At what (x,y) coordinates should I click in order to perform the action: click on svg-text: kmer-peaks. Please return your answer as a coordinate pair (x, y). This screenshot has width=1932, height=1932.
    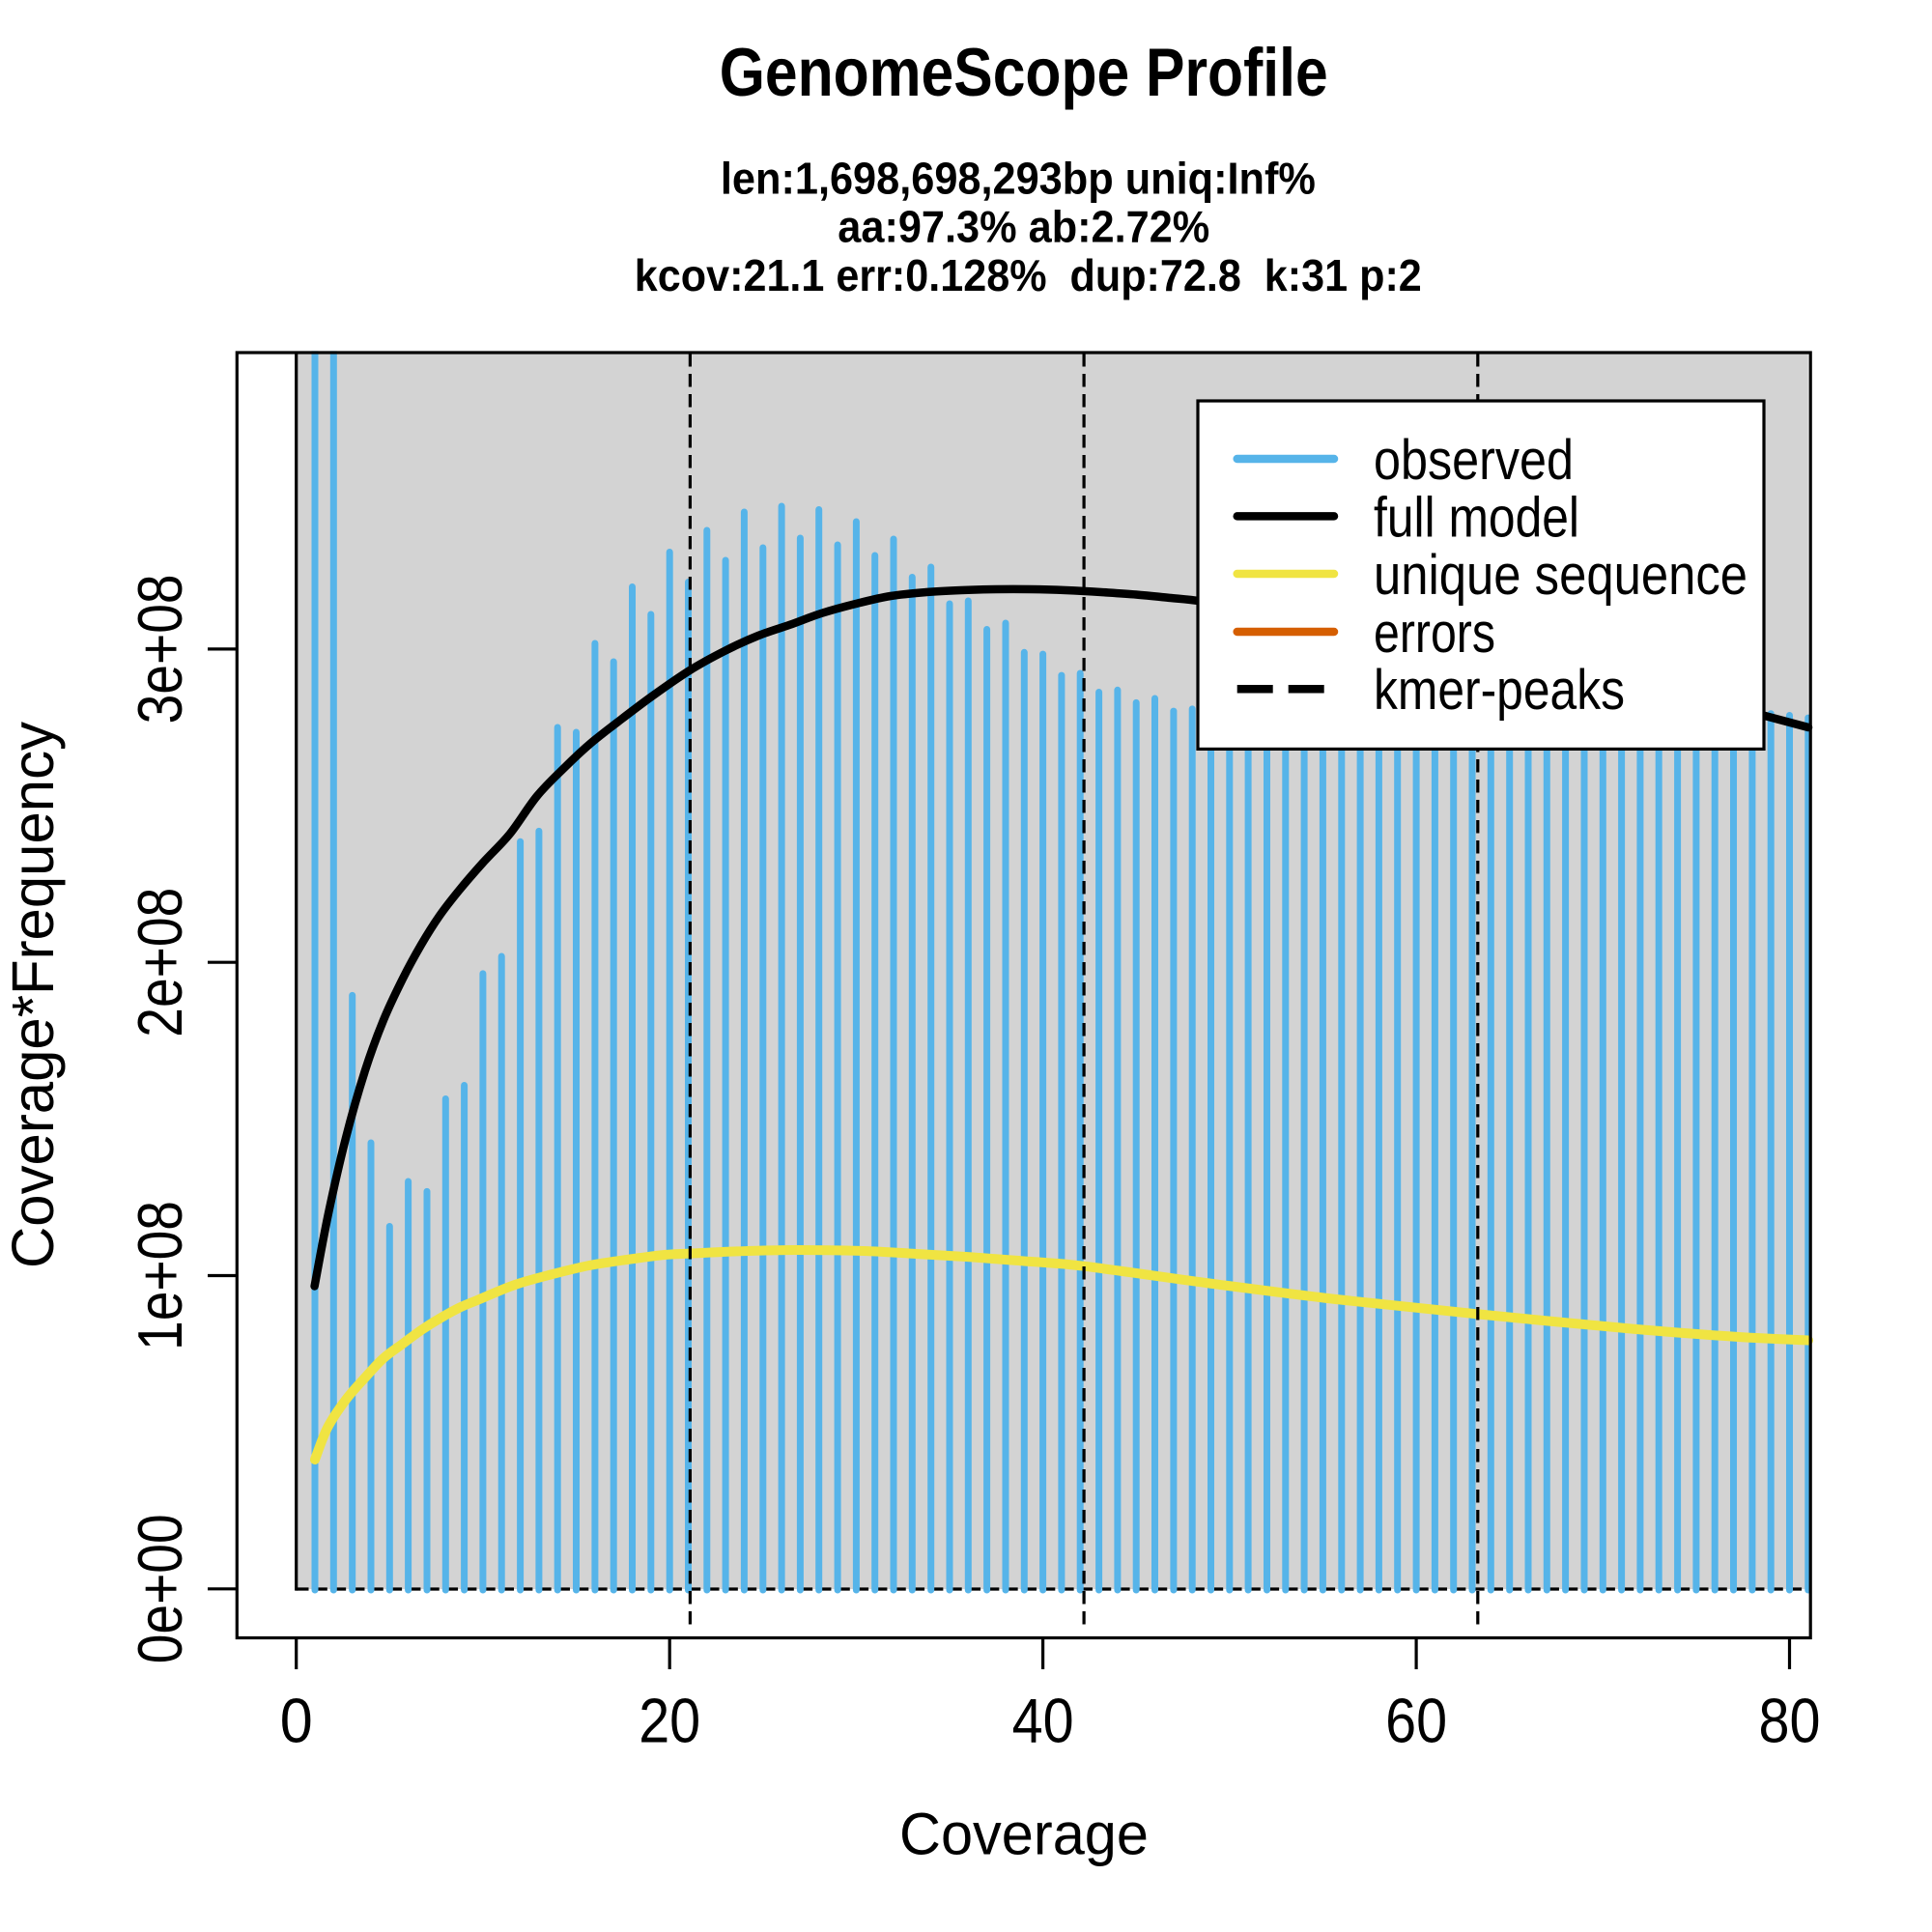
    Looking at the image, I should click on (1499, 690).